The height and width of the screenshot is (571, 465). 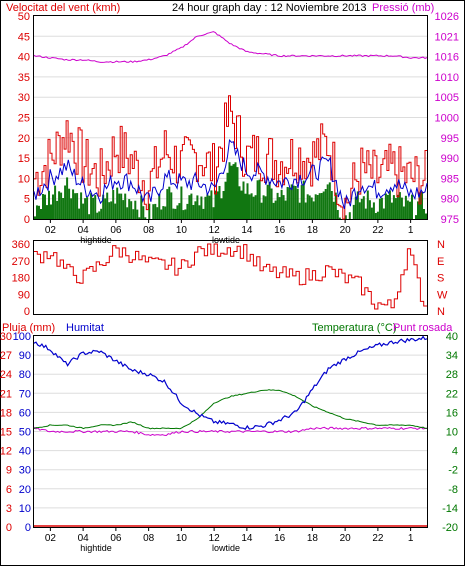 What do you see at coordinates (440, 279) in the screenshot?
I see `compass-label: S` at bounding box center [440, 279].